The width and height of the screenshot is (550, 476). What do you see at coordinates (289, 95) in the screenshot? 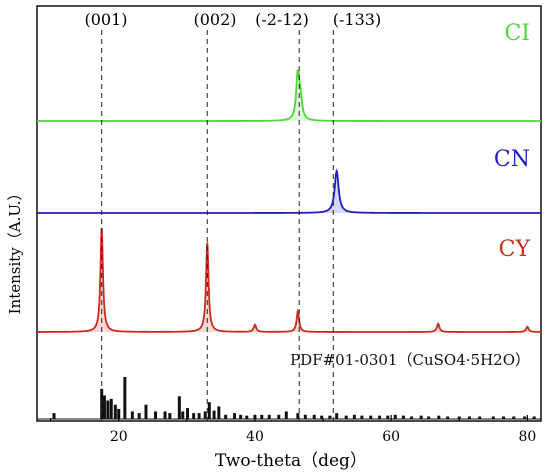
I see `series-line-ci` at bounding box center [289, 95].